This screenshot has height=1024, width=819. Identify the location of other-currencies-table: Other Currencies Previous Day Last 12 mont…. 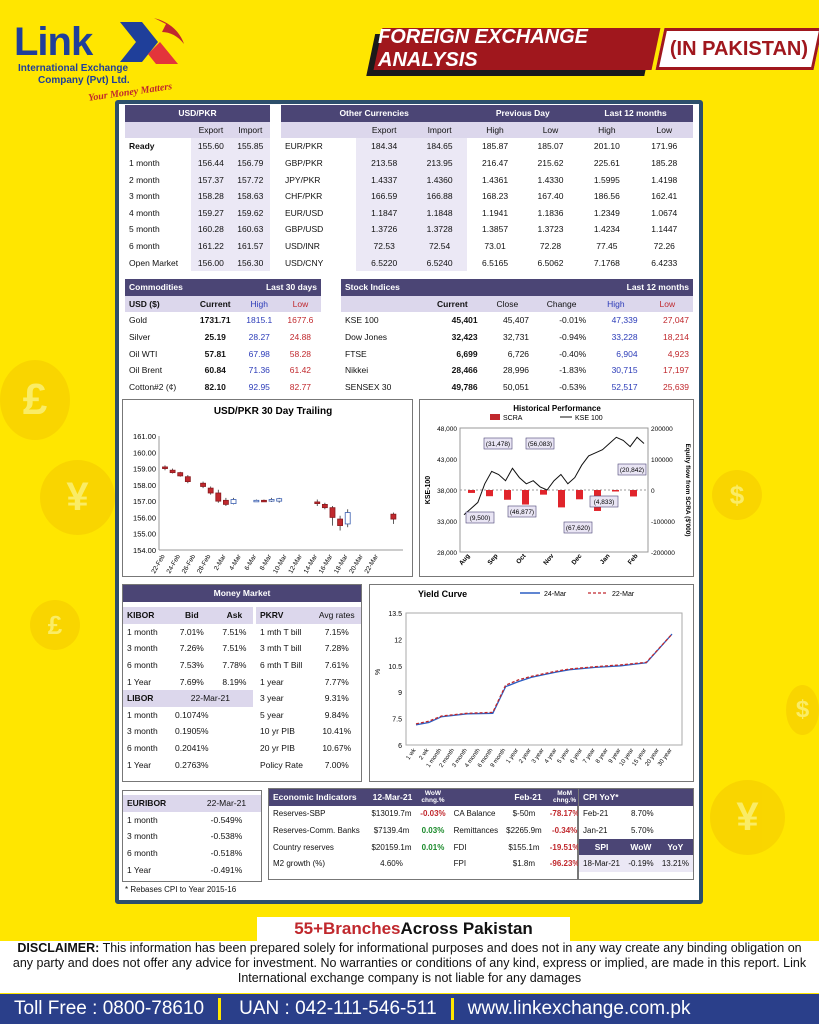
(487, 188).